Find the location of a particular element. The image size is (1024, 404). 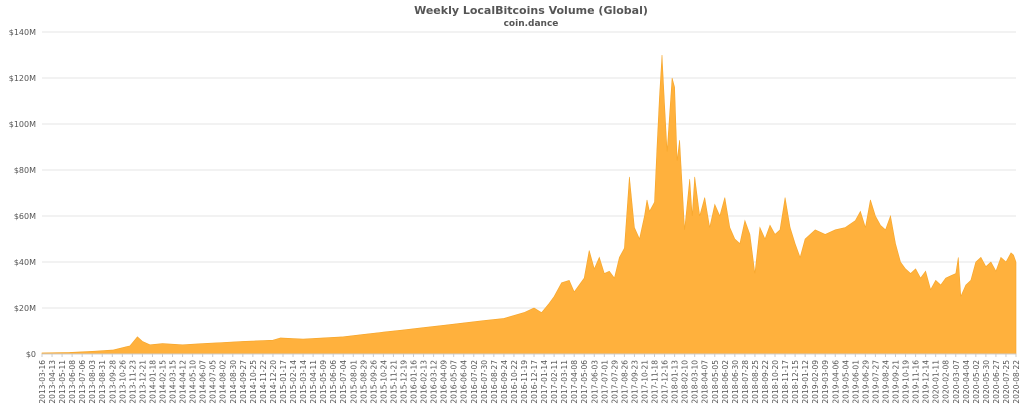

x-tick-label: 2018-11-17 is located at coordinates (785, 382).